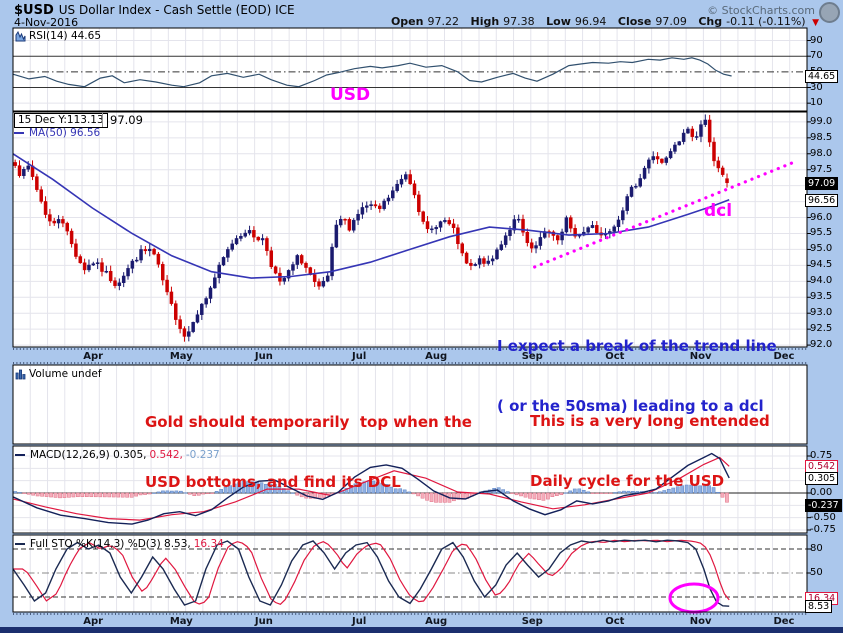 Image resolution: width=843 pixels, height=633 pixels. I want to click on crosshair-readout: 15 Dec Y:113.13, so click(61, 120).